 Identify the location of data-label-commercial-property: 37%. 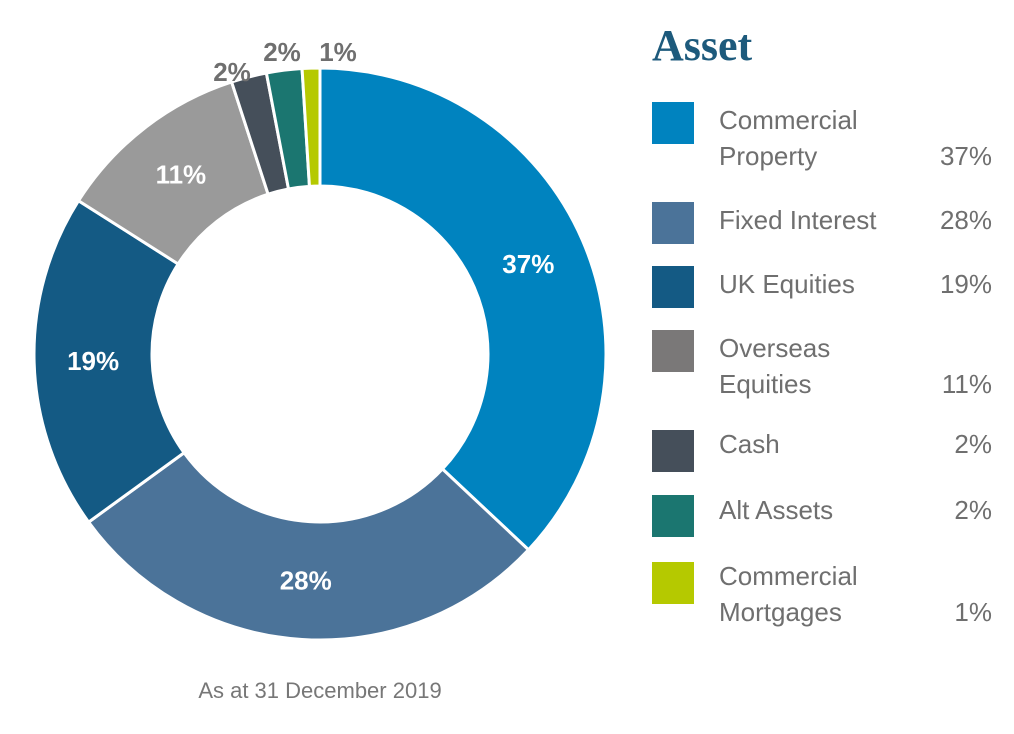
(528, 264).